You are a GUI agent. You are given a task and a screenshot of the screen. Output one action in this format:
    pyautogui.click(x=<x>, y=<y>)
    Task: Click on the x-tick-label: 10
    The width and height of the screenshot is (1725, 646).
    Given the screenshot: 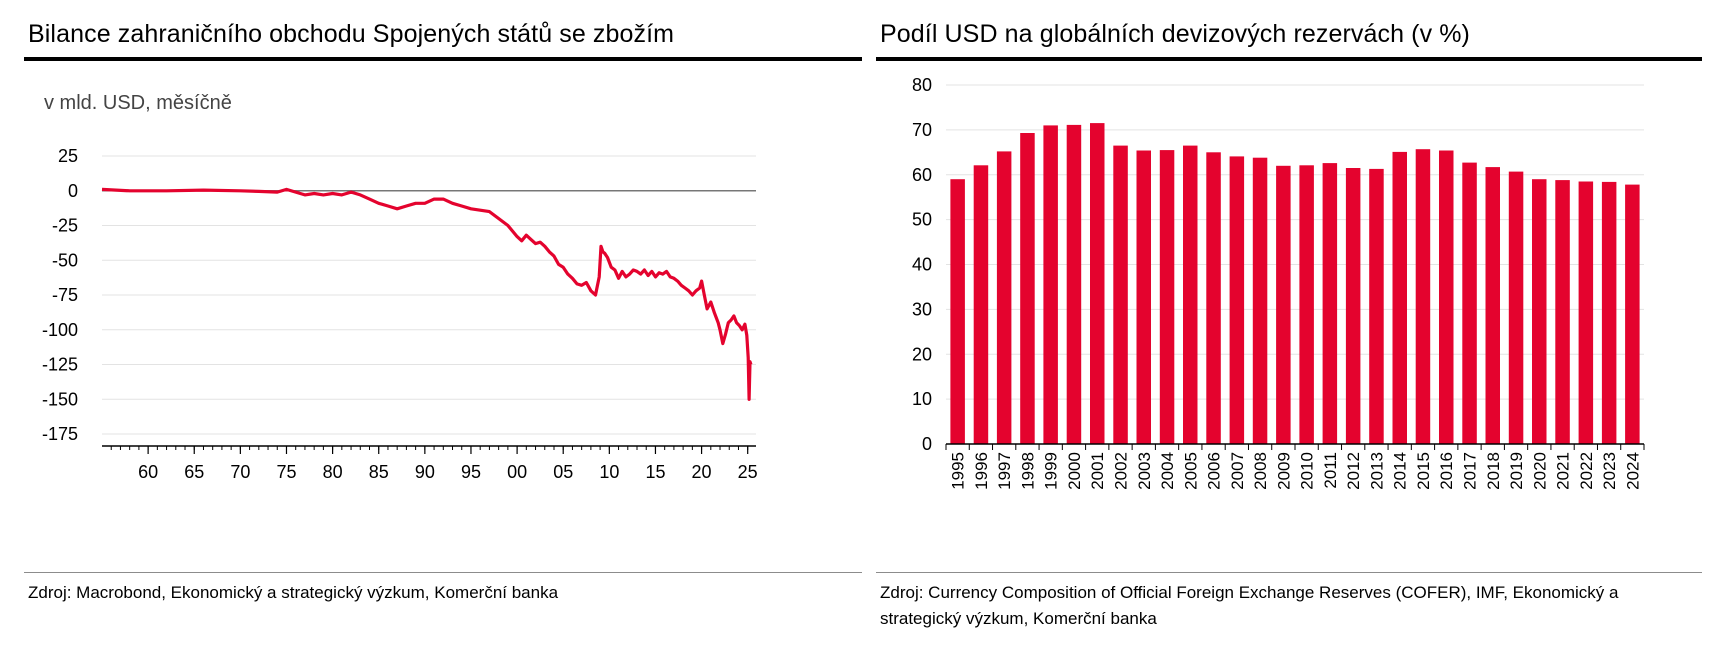 What is the action you would take?
    pyautogui.click(x=609, y=472)
    